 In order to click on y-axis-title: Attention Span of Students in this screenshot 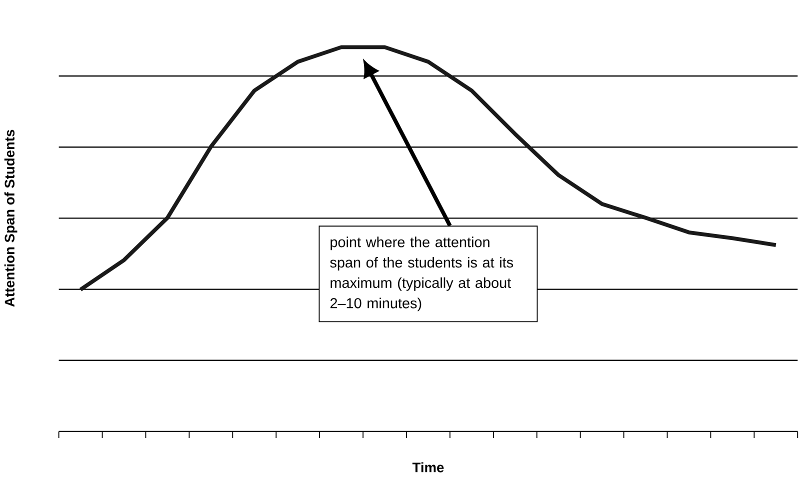, I will do `click(11, 218)`.